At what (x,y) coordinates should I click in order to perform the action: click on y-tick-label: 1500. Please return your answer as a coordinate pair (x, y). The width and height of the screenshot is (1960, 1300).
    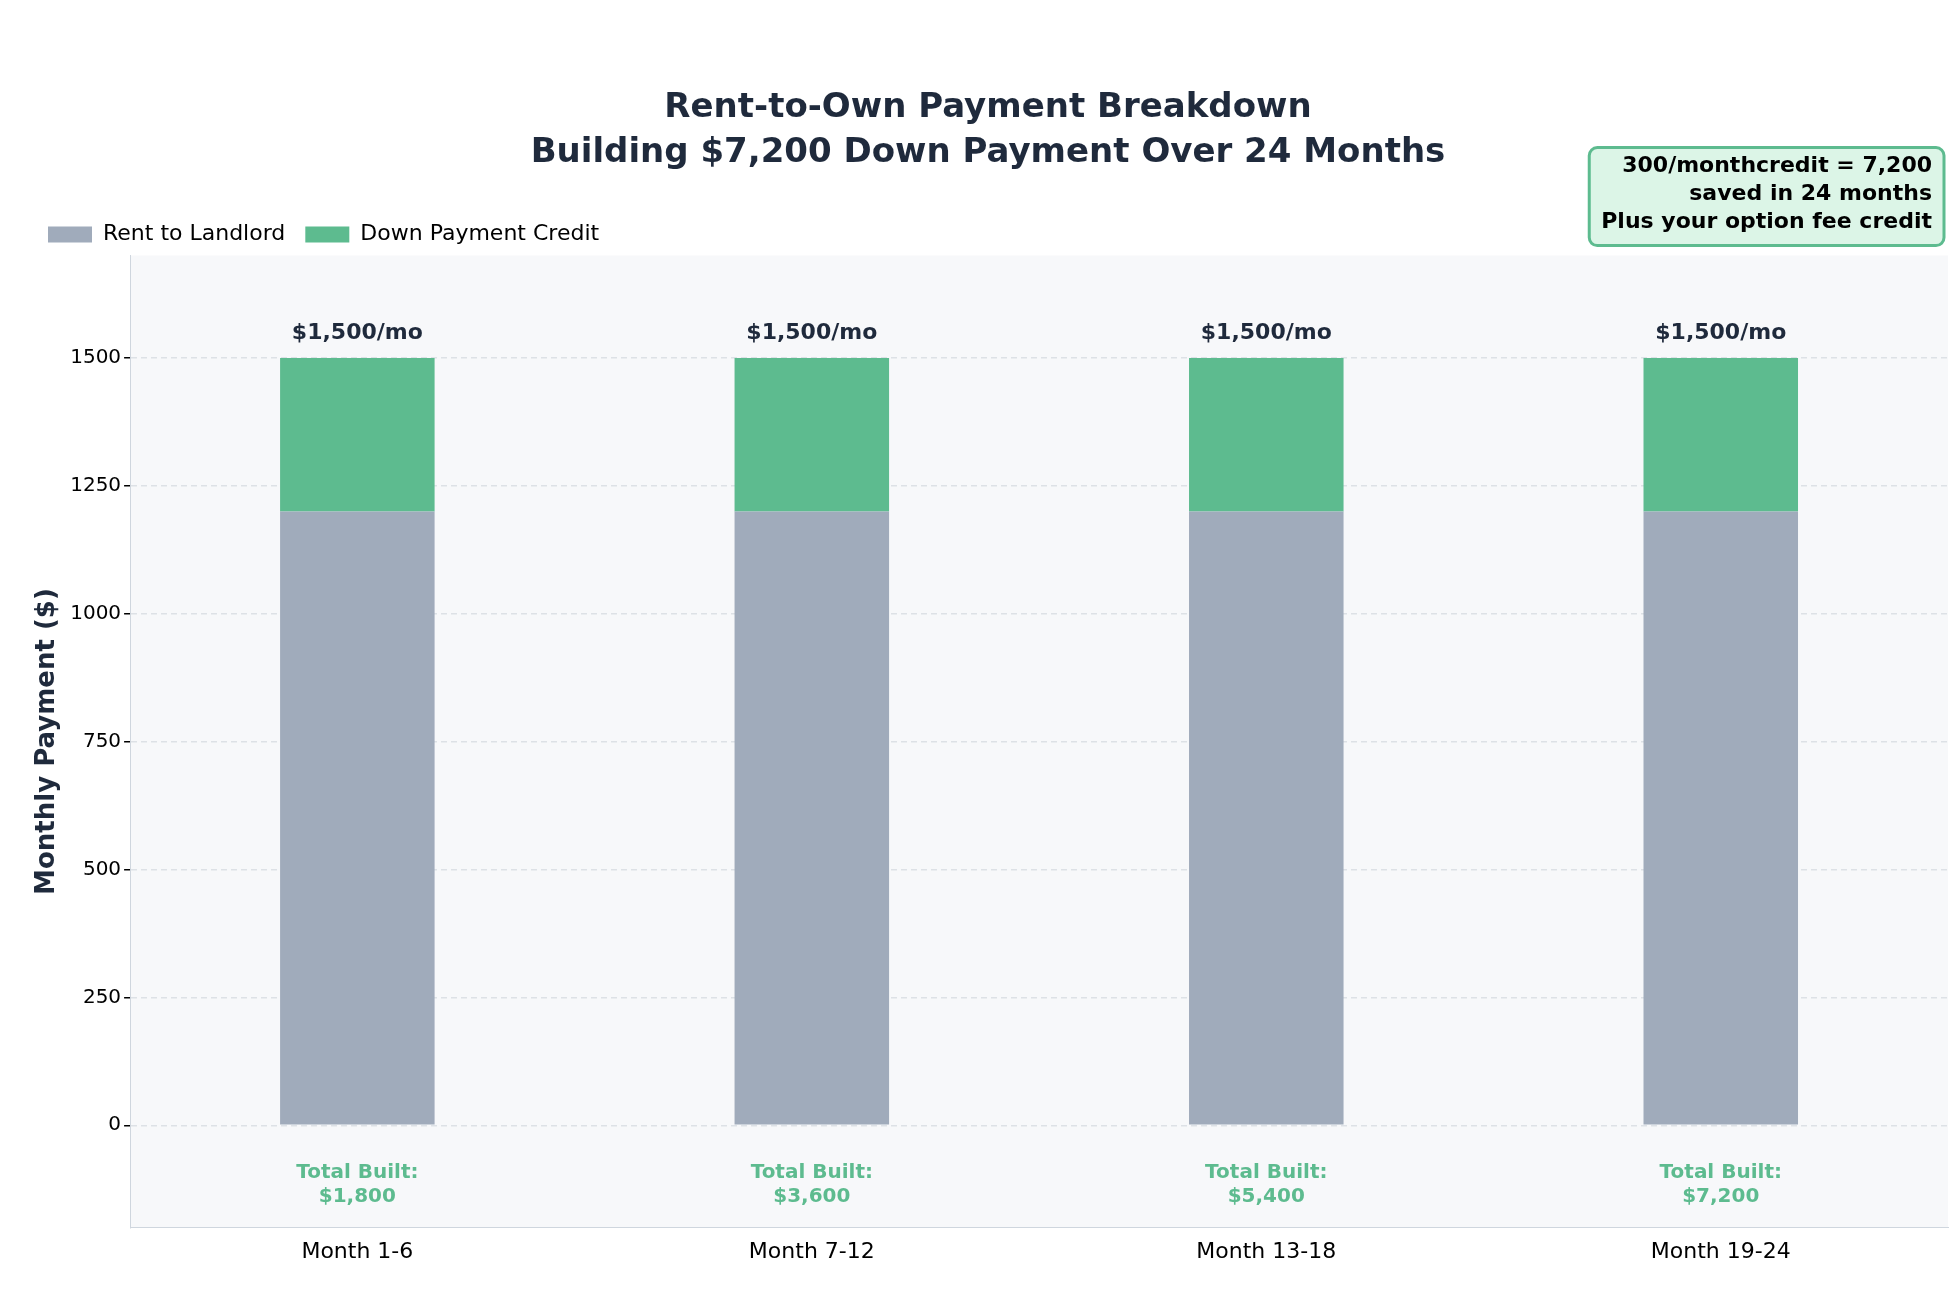
    Looking at the image, I should click on (96, 356).